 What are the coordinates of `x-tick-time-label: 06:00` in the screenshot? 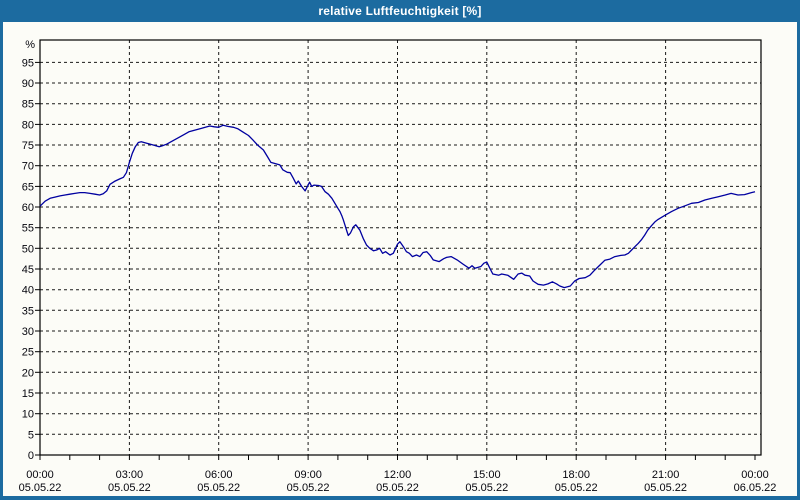 It's located at (219, 475).